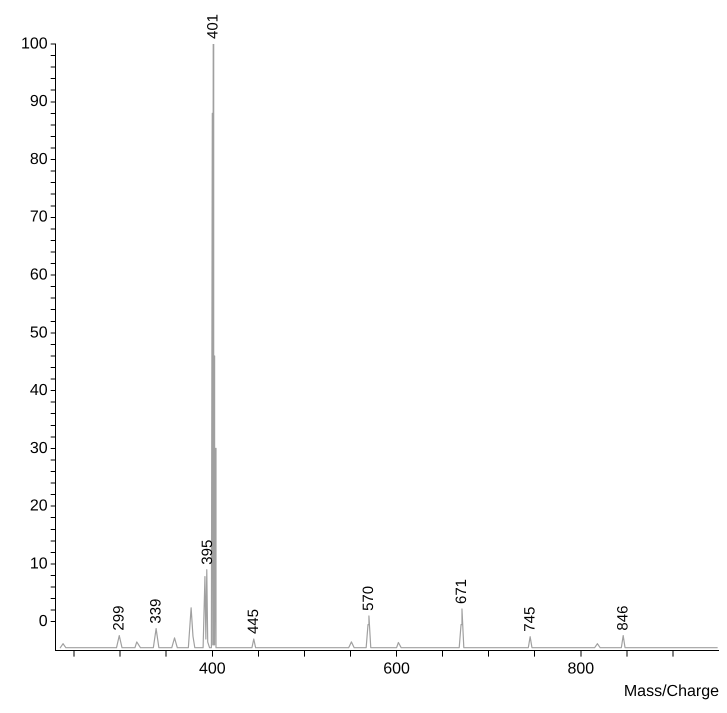 This screenshot has width=727, height=713. I want to click on annotation: 745, so click(529, 619).